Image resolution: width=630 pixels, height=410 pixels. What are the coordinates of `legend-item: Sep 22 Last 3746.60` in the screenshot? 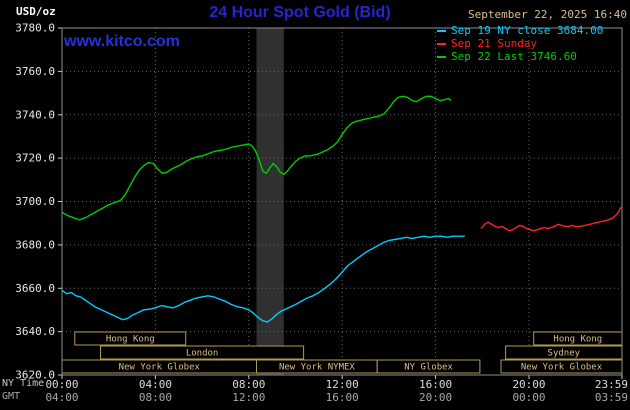 It's located at (520, 56).